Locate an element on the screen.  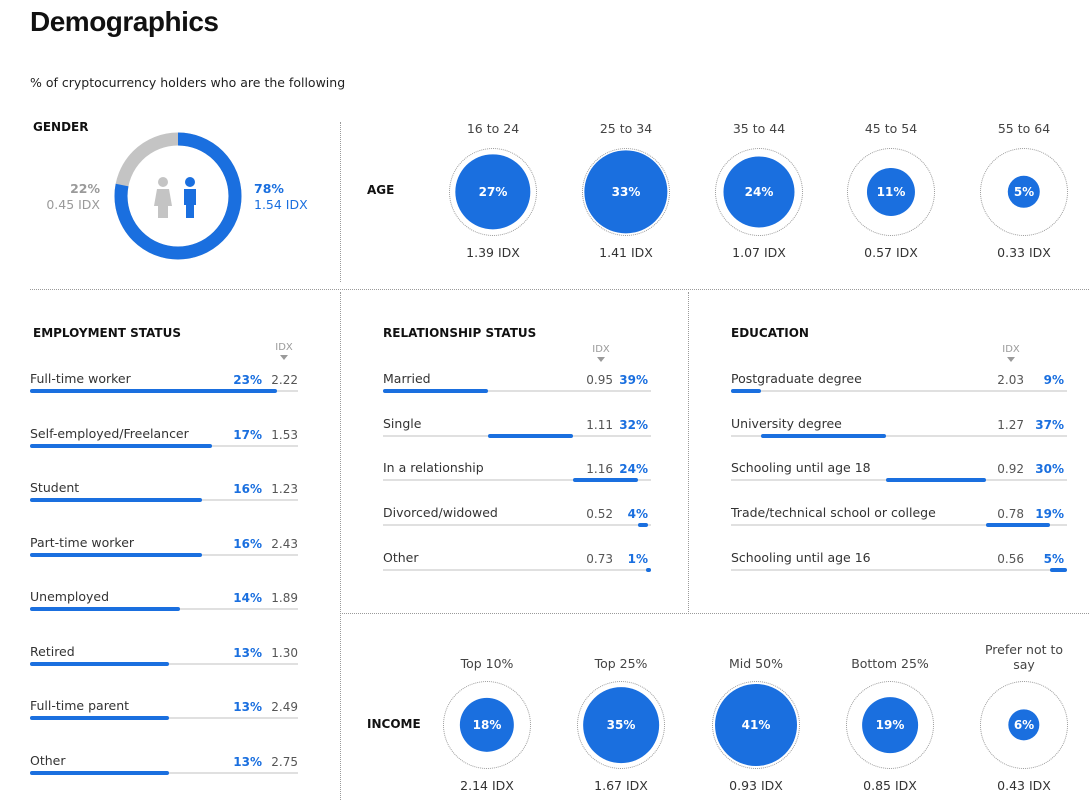
divider-employment is located at coordinates (340, 546).